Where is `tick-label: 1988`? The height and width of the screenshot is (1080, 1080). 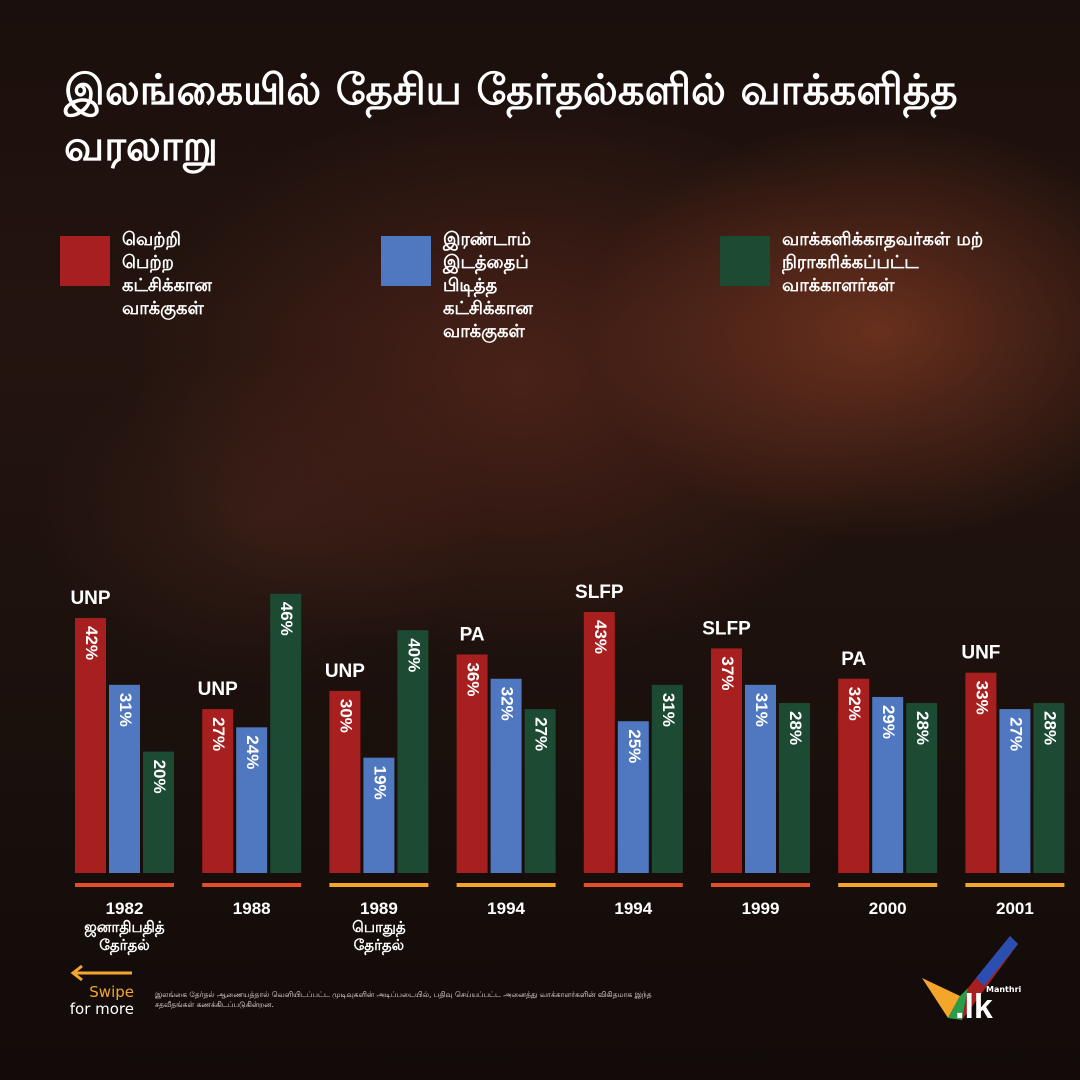 tick-label: 1988 is located at coordinates (252, 908).